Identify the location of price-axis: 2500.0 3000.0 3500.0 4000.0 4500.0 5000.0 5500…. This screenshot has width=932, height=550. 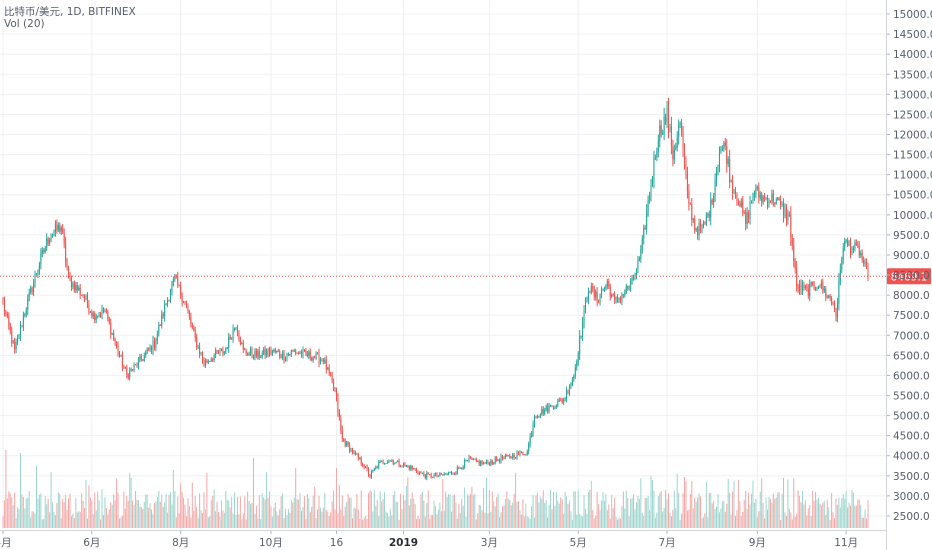
(909, 275).